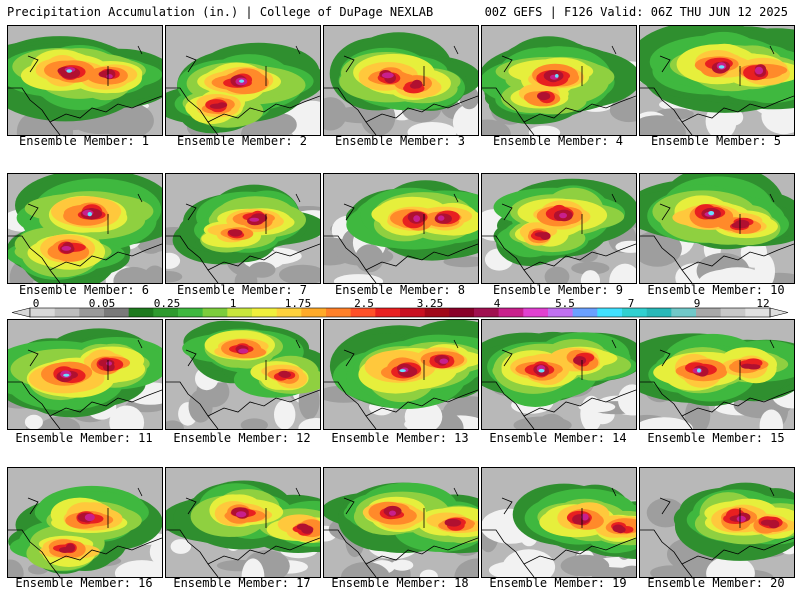  Describe the element at coordinates (242, 141) in the screenshot. I see `ensemble-member-label: Ensemble Member: 2` at that location.